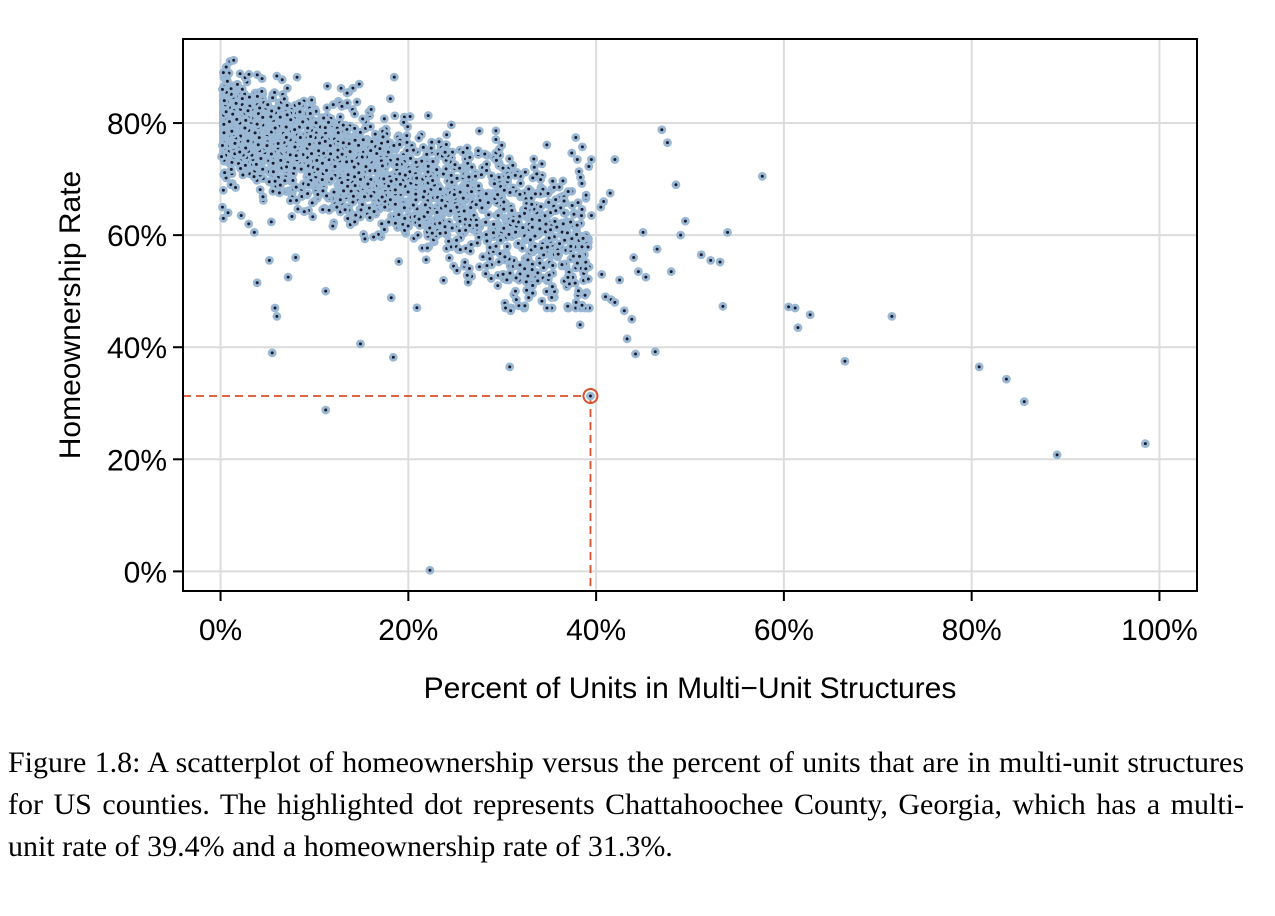 This screenshot has width=1275, height=916. What do you see at coordinates (406, 190) in the screenshot?
I see `point-cloud` at bounding box center [406, 190].